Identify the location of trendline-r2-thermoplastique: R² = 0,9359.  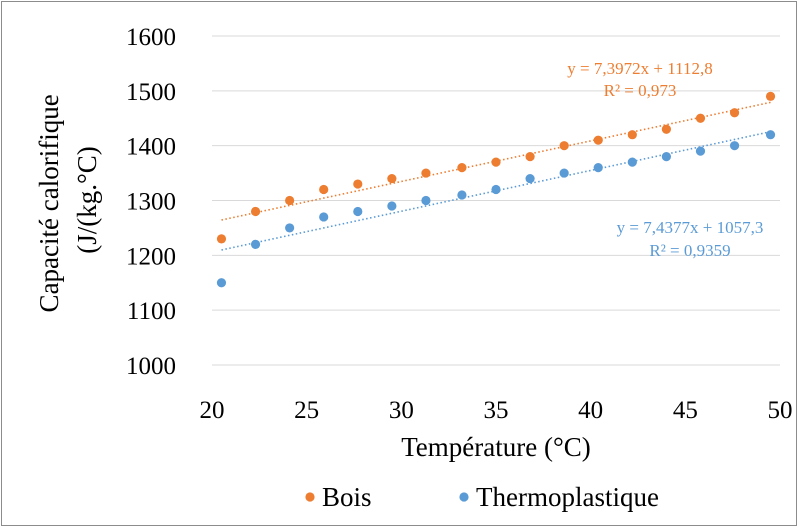
(689, 250).